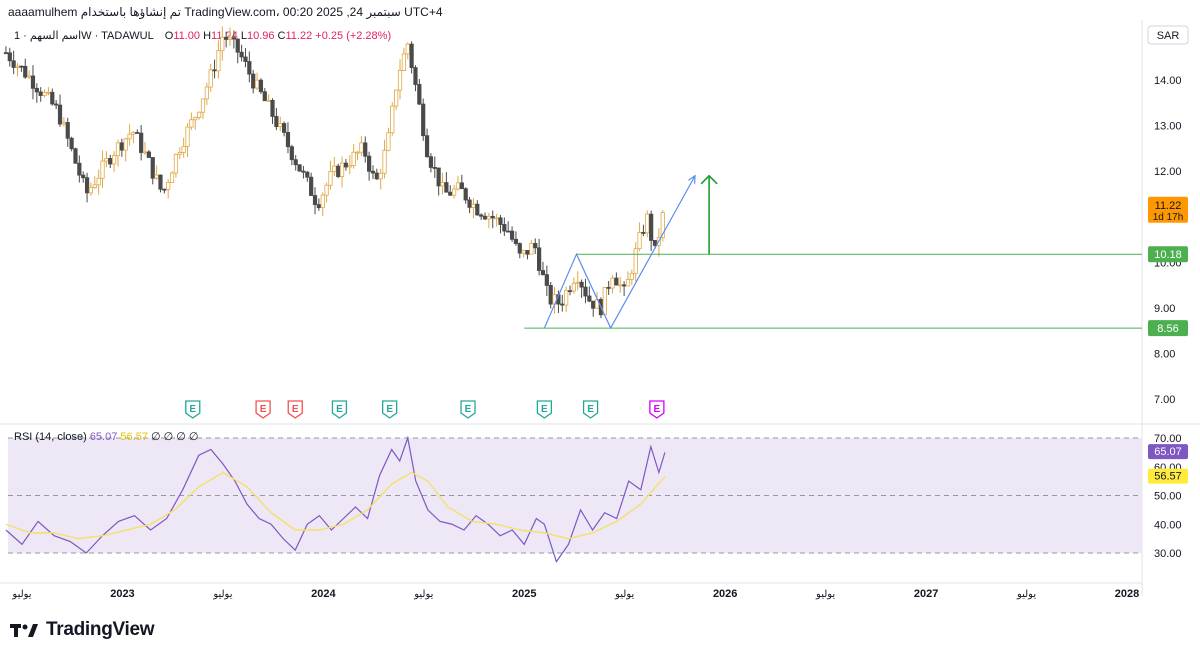 This screenshot has height=654, width=1200. What do you see at coordinates (1168, 439) in the screenshot?
I see `rsi-tick-label: 70.00` at bounding box center [1168, 439].